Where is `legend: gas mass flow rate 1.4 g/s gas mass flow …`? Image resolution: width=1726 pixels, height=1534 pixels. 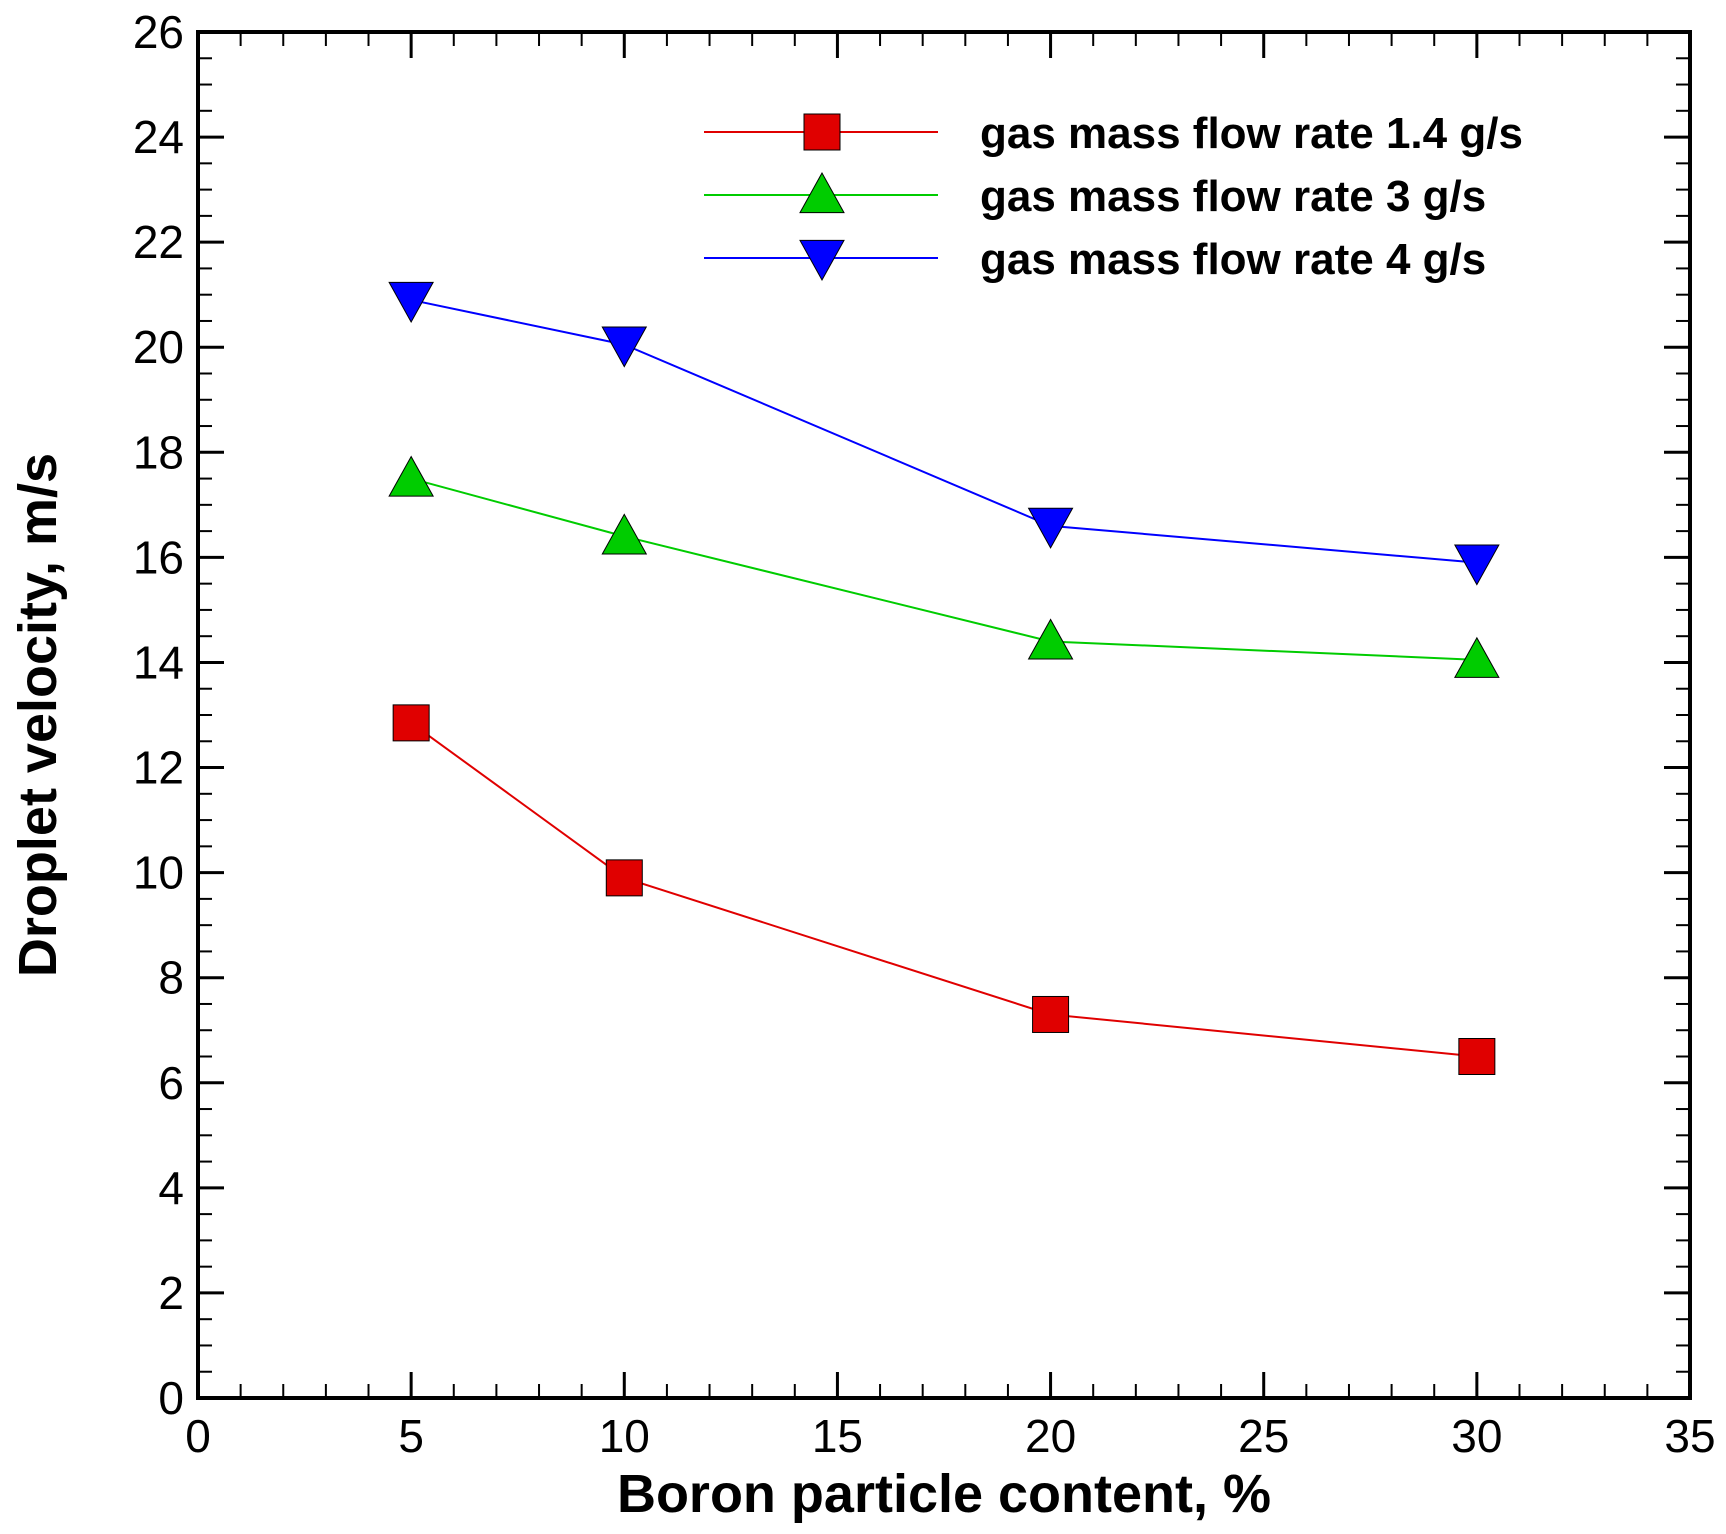 legend: gas mass flow rate 1.4 g/s gas mass flow … is located at coordinates (1113, 196).